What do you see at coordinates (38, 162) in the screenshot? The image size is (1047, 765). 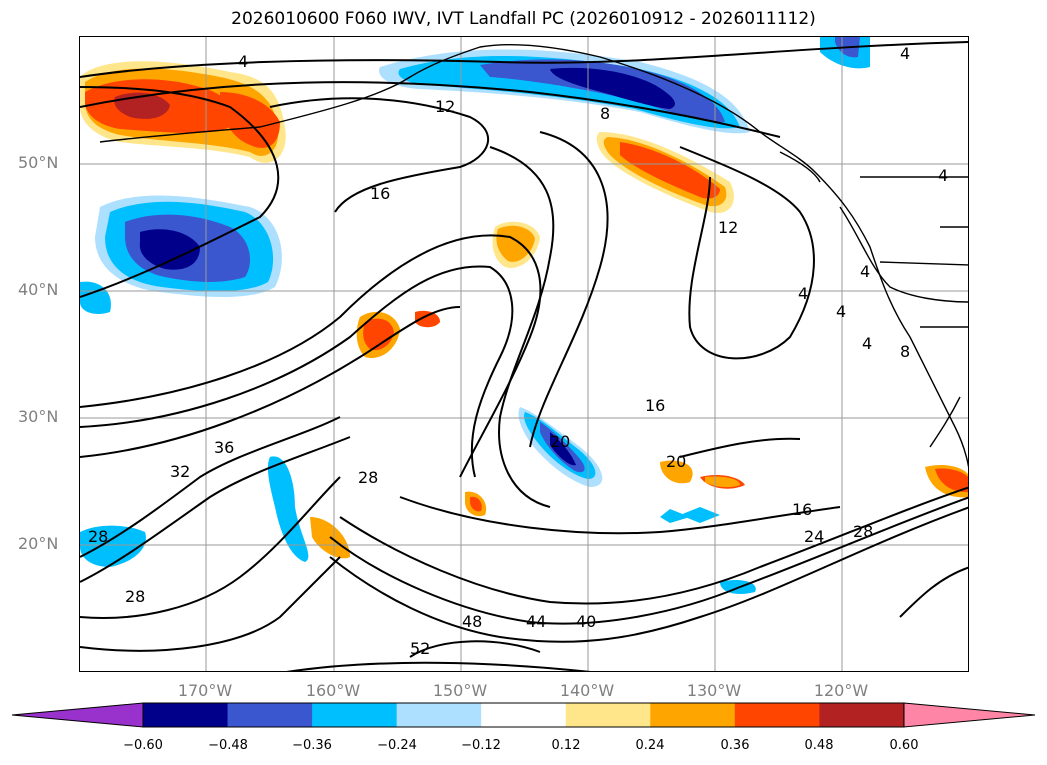 I see `lat-label-50n: 50°N` at bounding box center [38, 162].